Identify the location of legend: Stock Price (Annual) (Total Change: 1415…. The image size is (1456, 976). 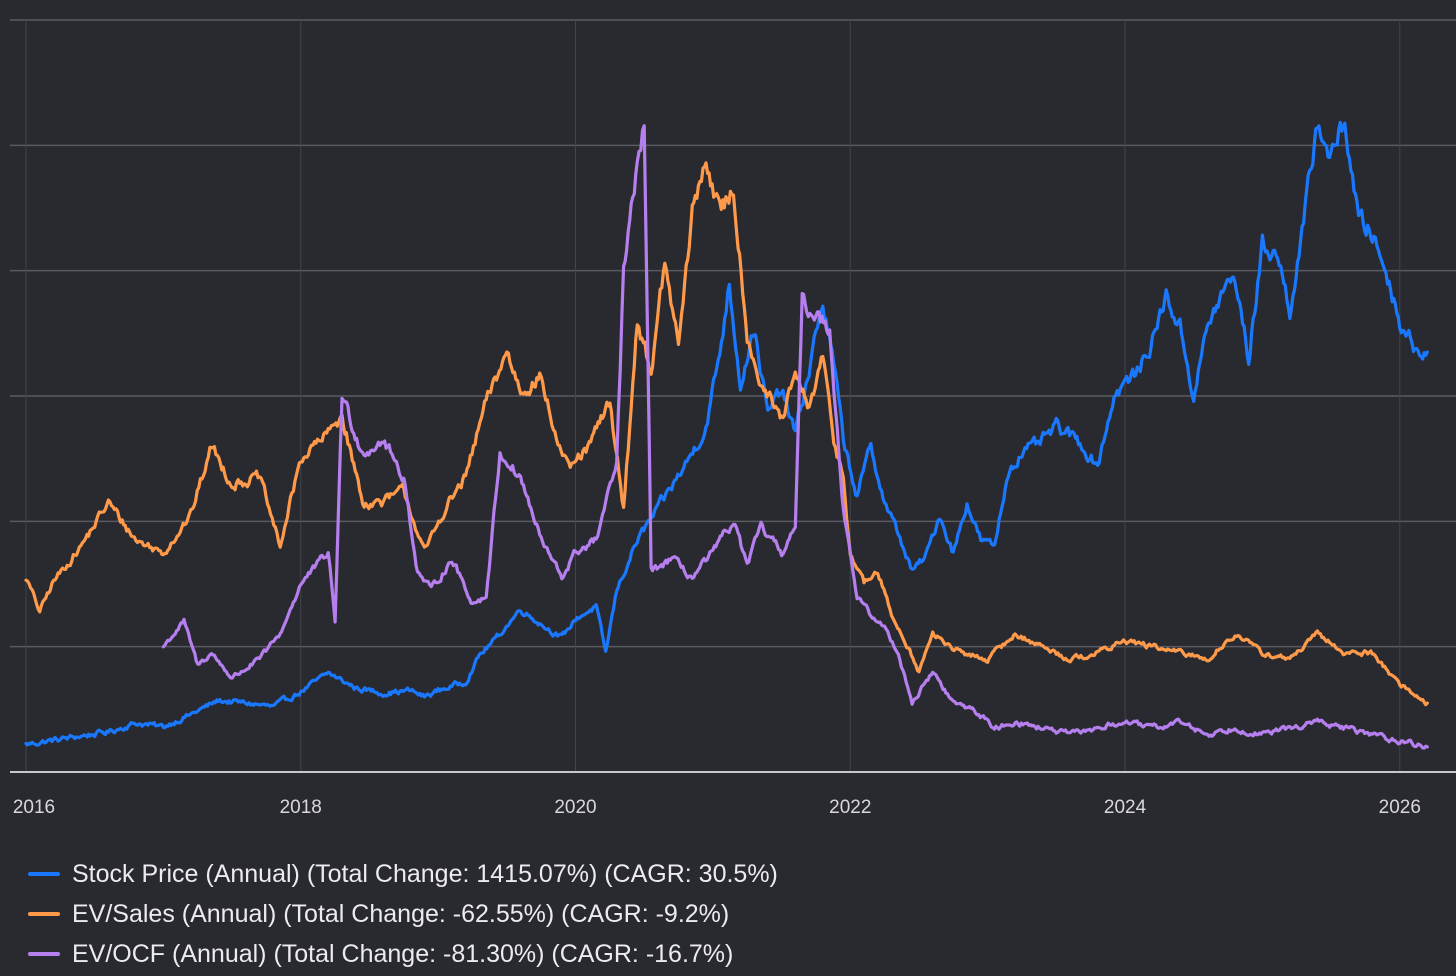
(403, 914).